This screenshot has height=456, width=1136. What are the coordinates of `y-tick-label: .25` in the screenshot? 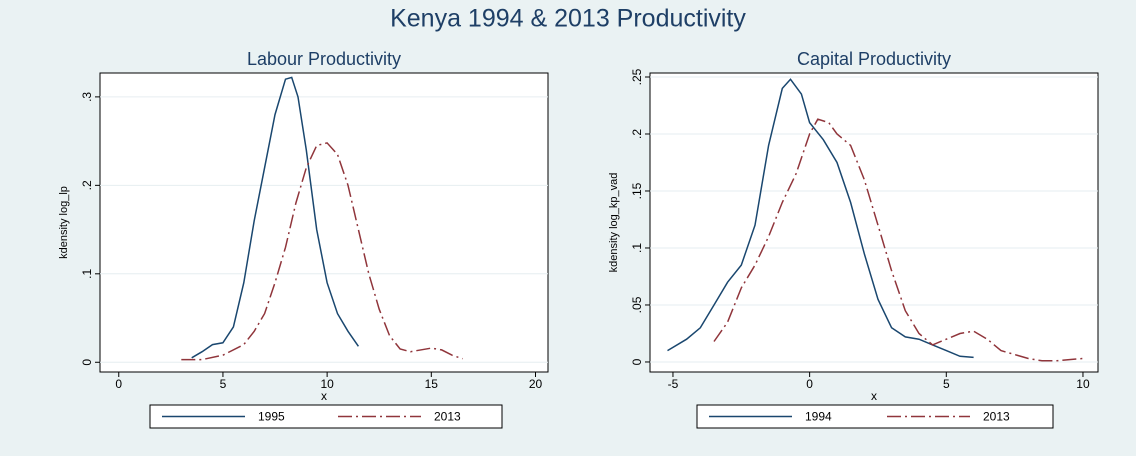 It's located at (637, 76).